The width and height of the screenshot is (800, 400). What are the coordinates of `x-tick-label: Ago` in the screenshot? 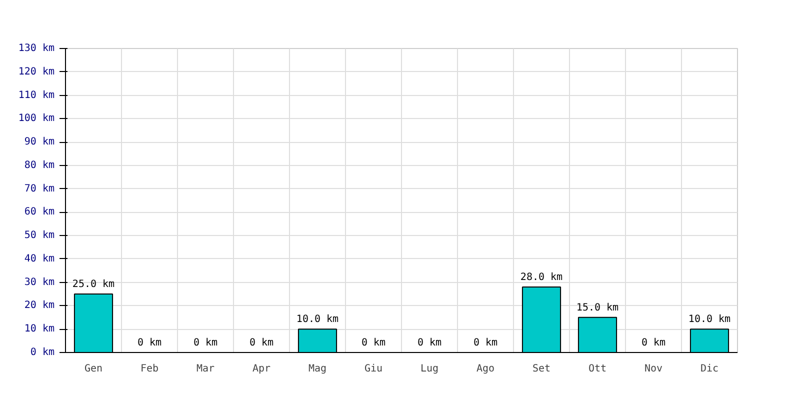 It's located at (485, 369).